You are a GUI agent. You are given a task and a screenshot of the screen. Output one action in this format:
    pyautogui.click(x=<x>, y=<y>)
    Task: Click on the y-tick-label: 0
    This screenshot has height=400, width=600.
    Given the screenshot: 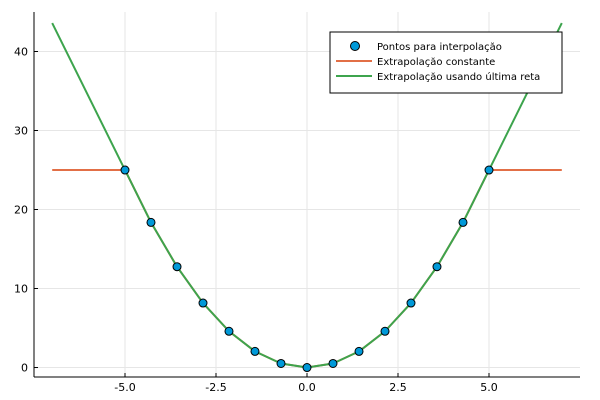 What is the action you would take?
    pyautogui.click(x=24, y=368)
    